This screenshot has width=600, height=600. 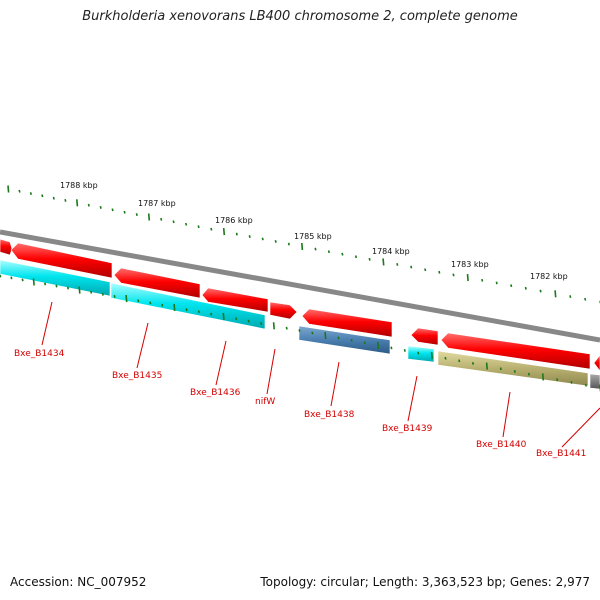 What do you see at coordinates (221, 363) in the screenshot?
I see `leader-bxe-b1436` at bounding box center [221, 363].